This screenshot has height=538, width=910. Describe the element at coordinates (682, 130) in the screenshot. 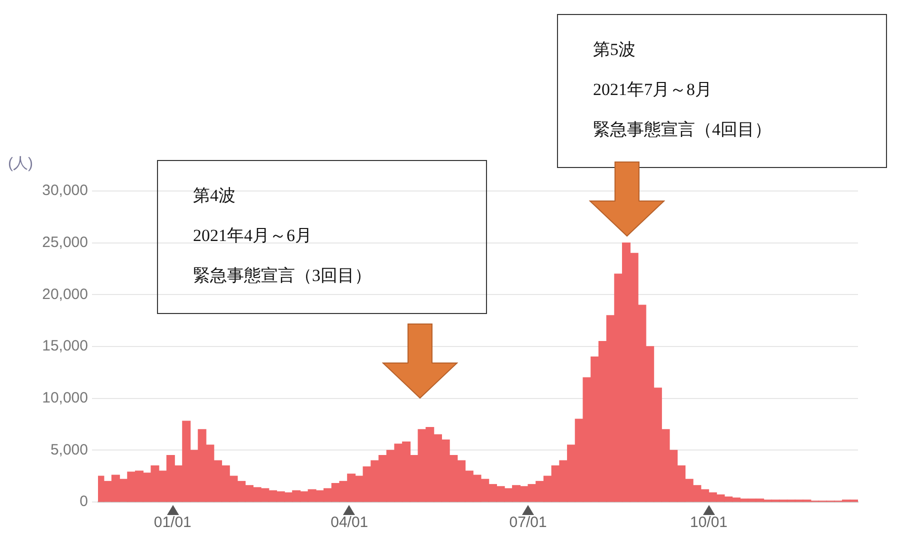

I see `text: 緊急事態宣言（4回目）` at that location.